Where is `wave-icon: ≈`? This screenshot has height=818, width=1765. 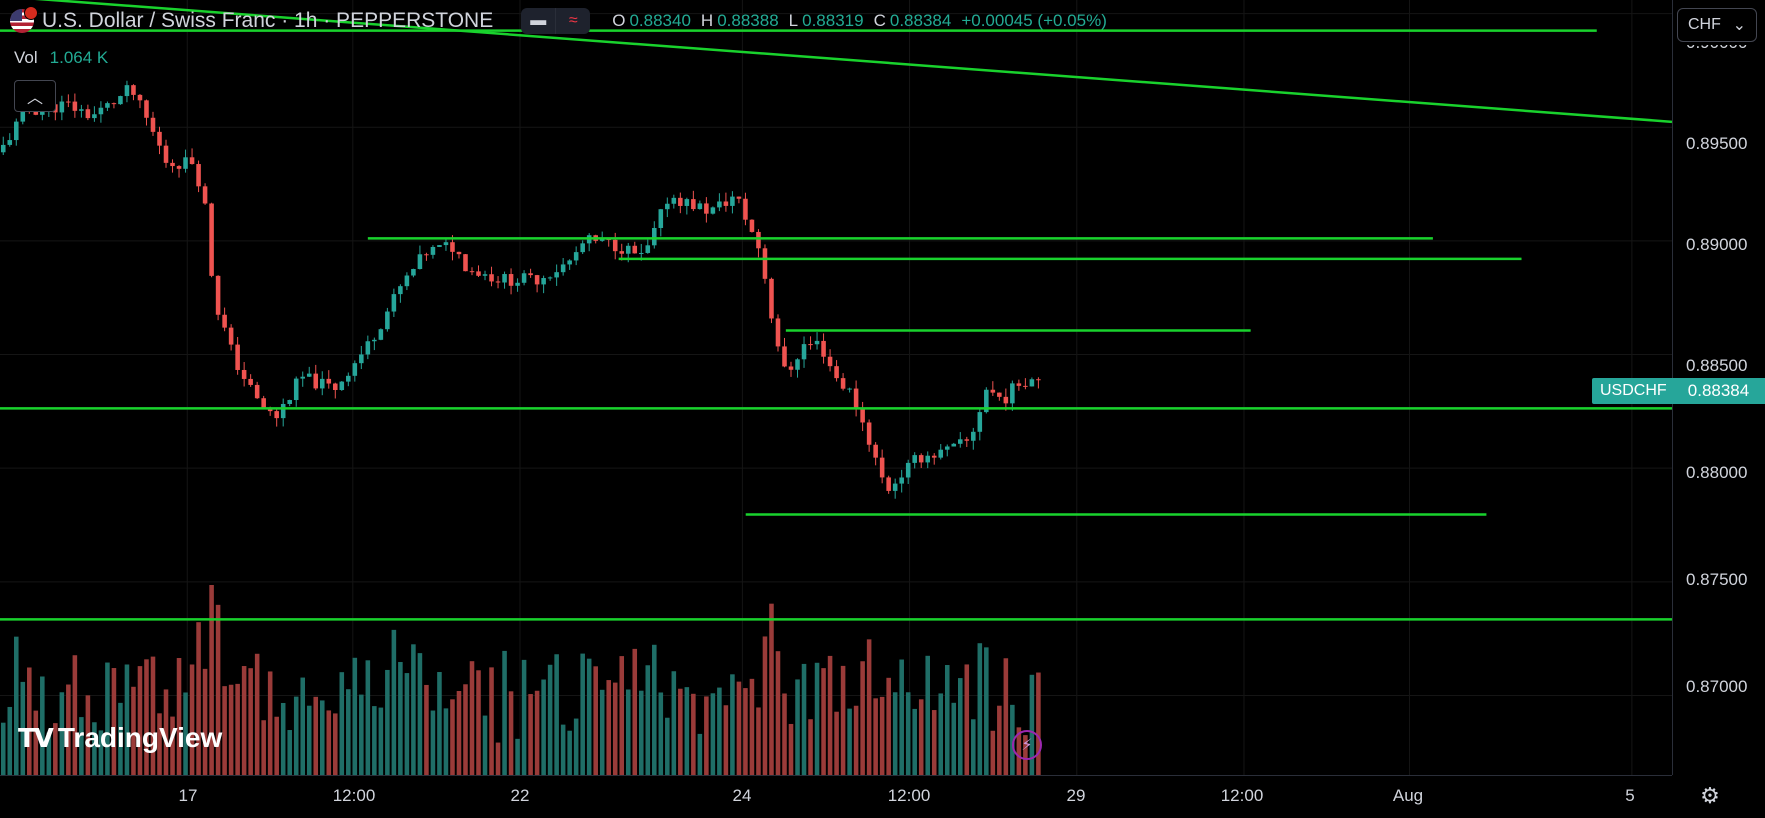 wave-icon: ≈ is located at coordinates (573, 21).